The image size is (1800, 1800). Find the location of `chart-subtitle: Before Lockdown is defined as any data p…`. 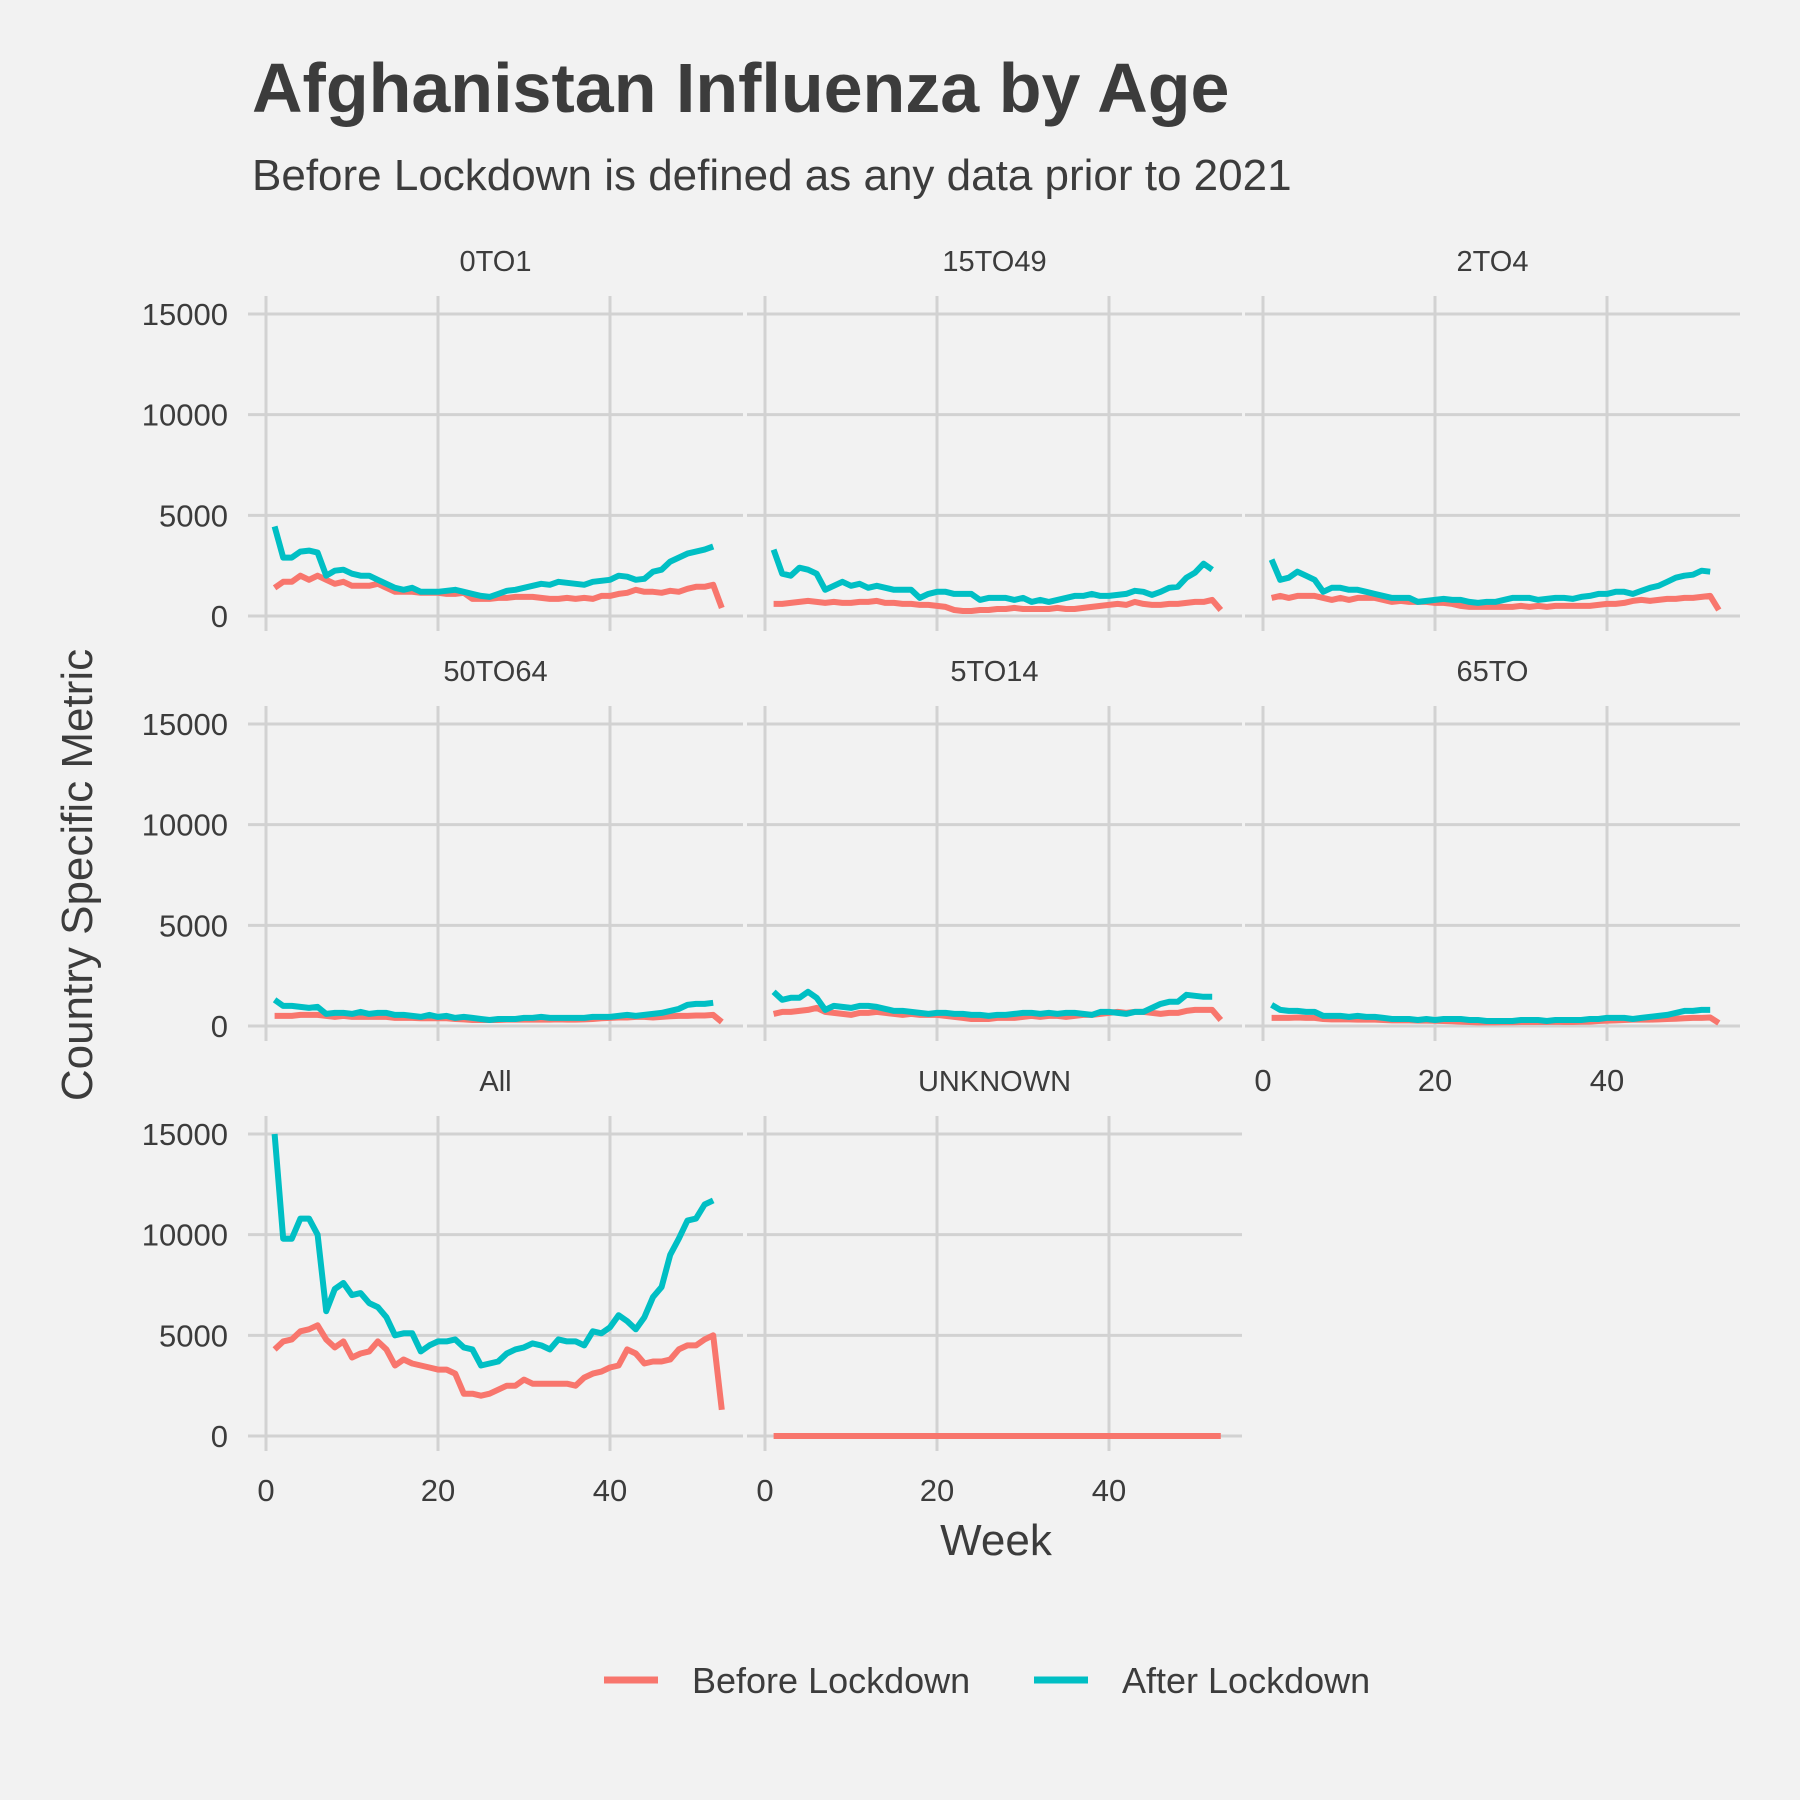

chart-subtitle: Before Lockdown is defined as any data p… is located at coordinates (772, 175).